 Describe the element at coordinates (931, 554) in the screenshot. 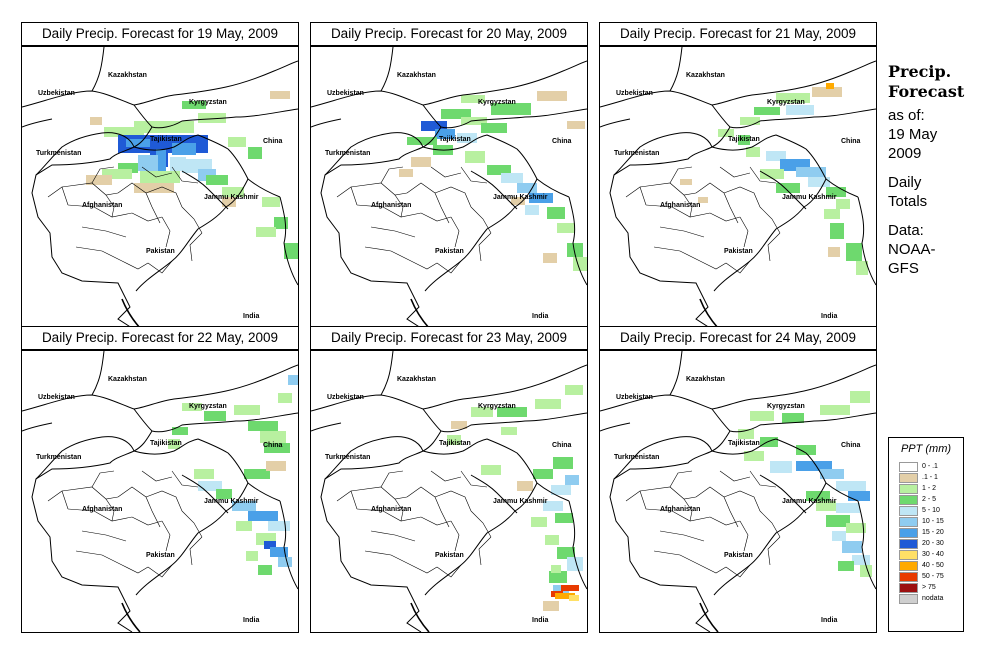

I see `legend-item: 30 - 40` at that location.